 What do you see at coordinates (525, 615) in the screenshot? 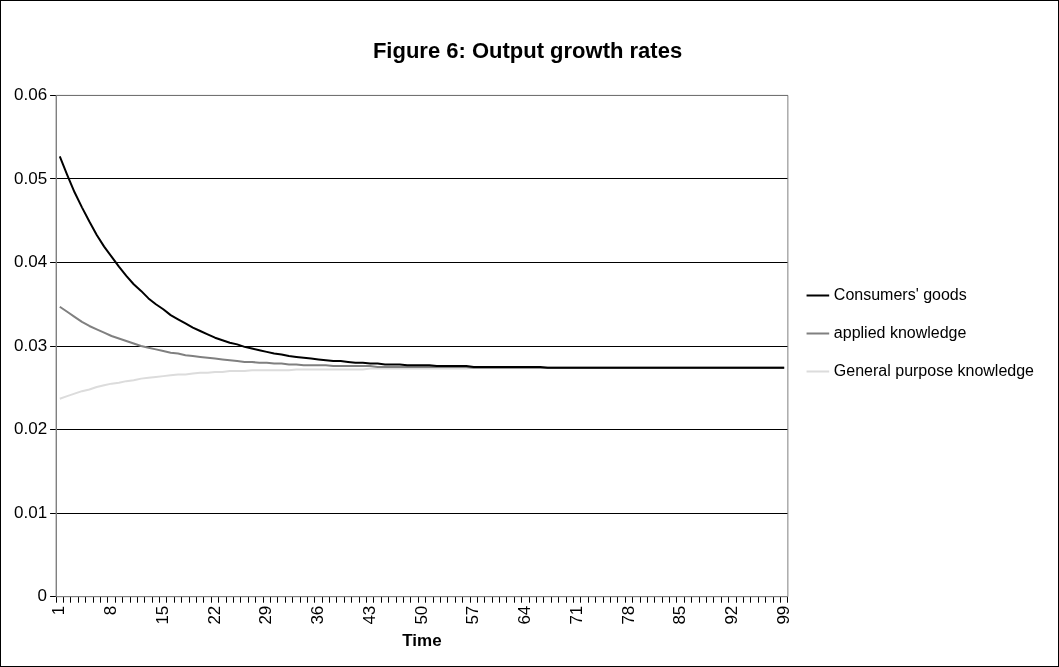
I see `x-tick-label: 64` at bounding box center [525, 615].